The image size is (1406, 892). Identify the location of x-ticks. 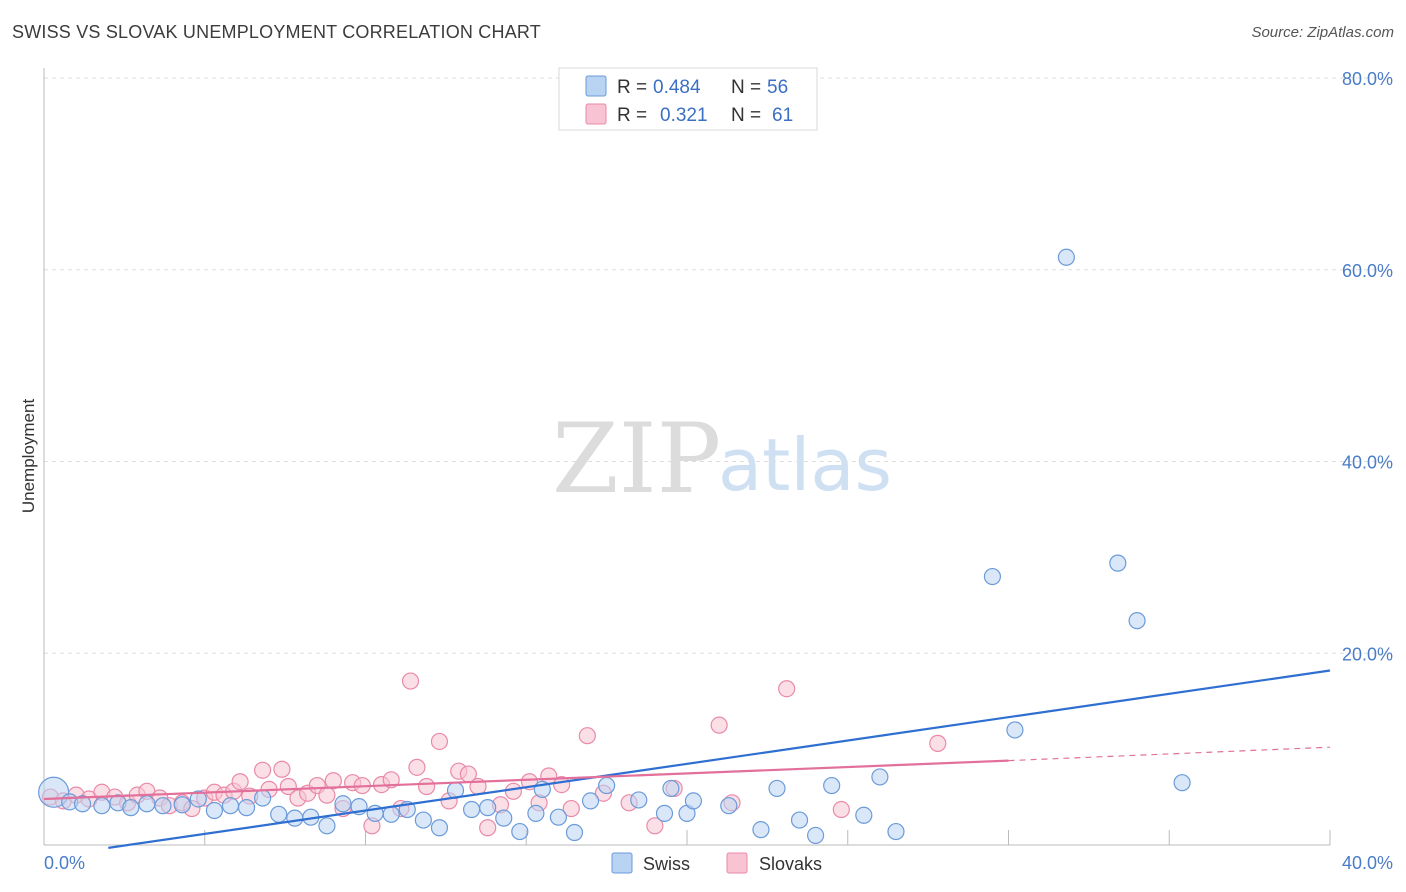
(687, 837).